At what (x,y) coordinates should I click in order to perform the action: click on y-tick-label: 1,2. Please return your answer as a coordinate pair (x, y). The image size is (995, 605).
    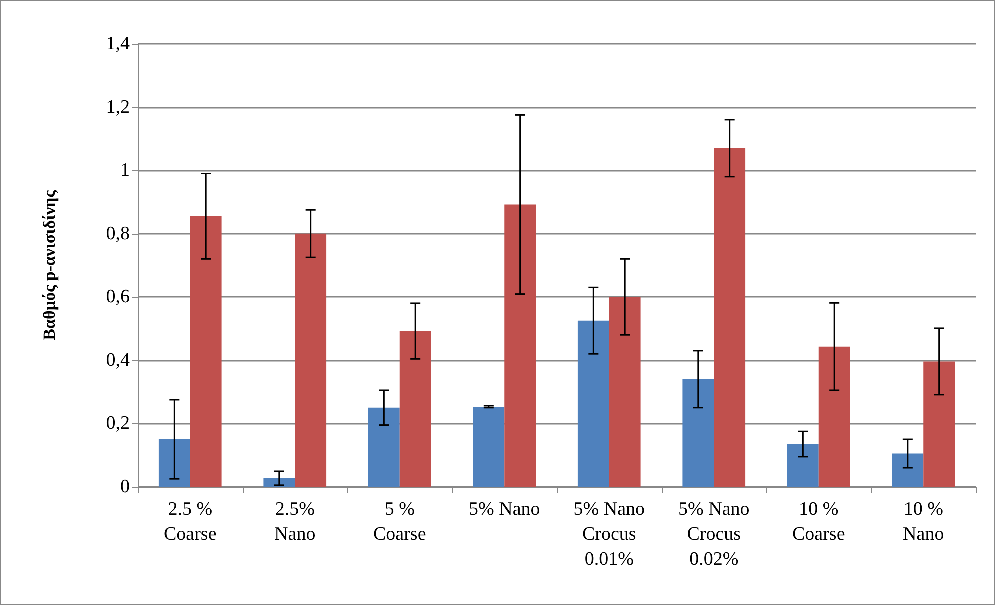
    Looking at the image, I should click on (118, 107).